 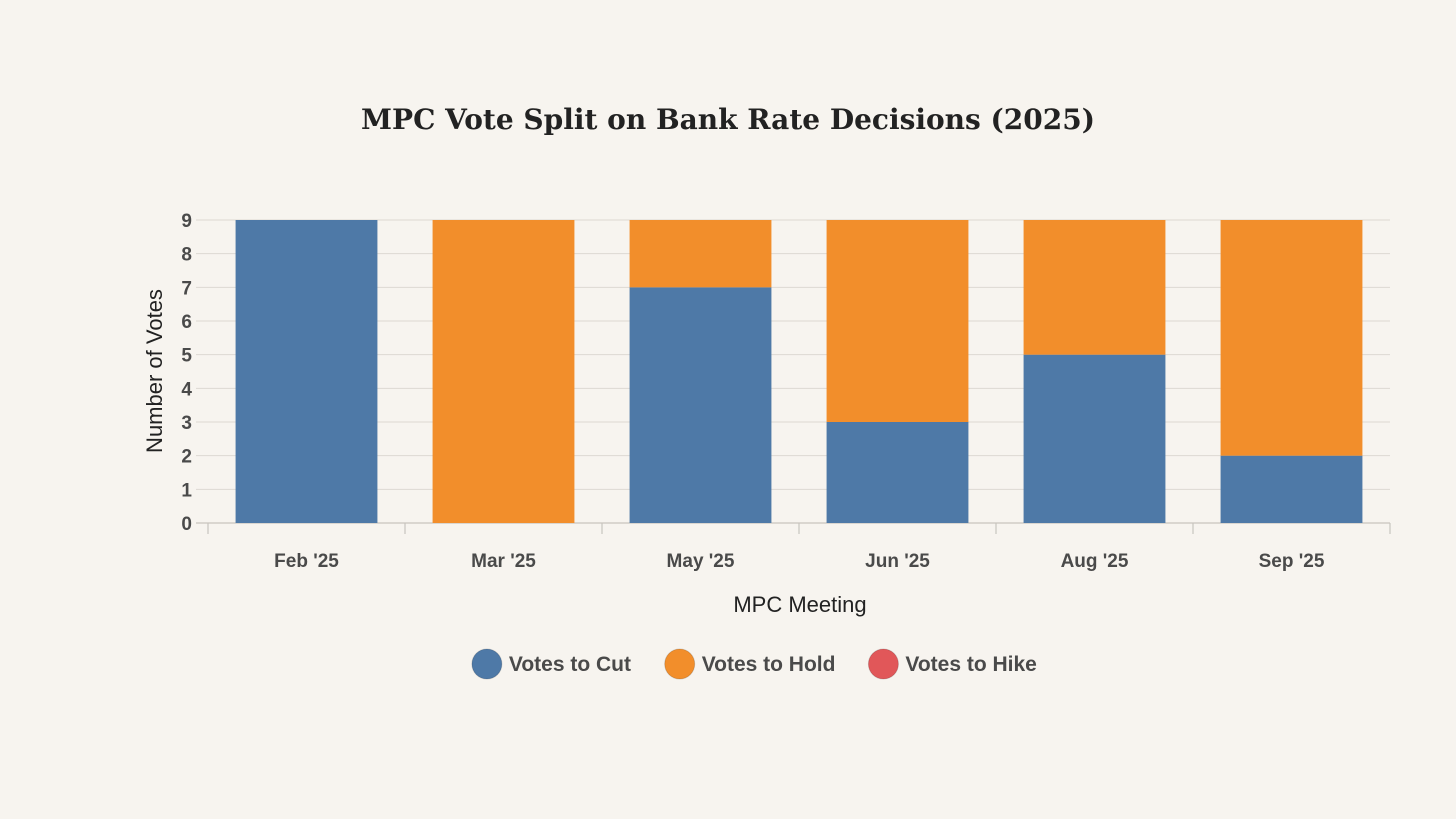 I want to click on y-tick-label: 5, so click(x=186, y=356).